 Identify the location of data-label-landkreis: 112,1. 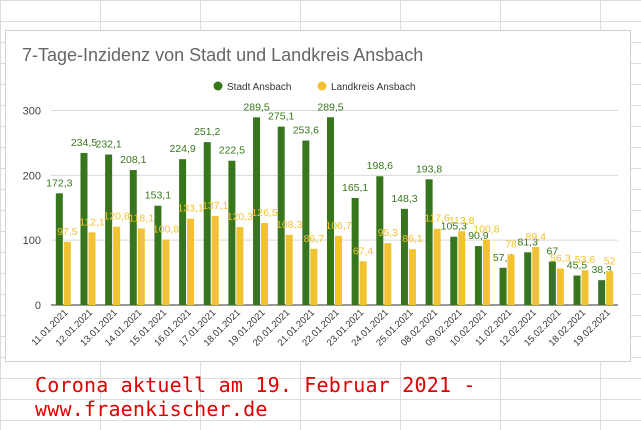
(92, 222).